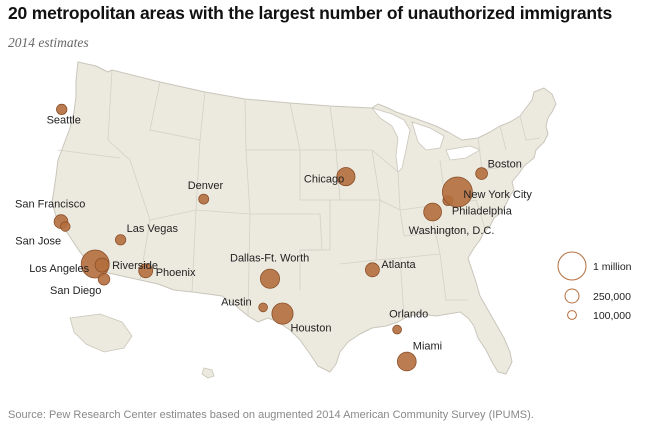  I want to click on label-new-york-city: New York City, so click(497, 195).